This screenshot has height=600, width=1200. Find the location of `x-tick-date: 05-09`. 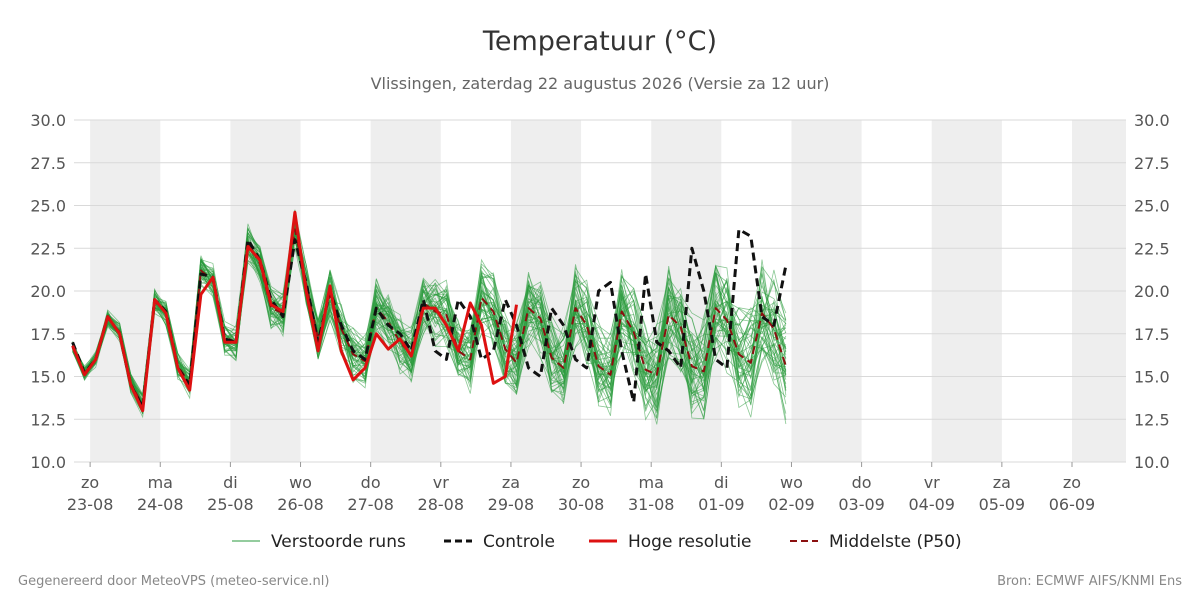

x-tick-date: 05-09 is located at coordinates (1002, 504).